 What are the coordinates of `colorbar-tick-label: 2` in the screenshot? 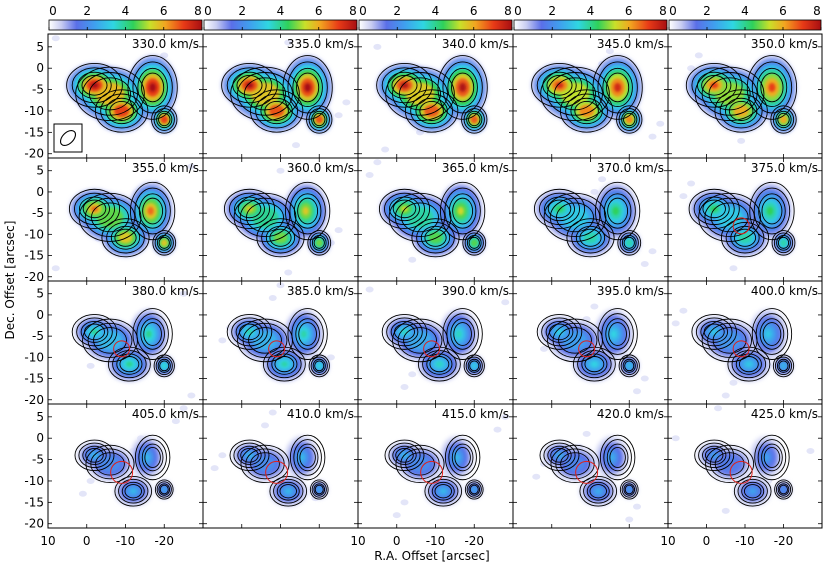 It's located at (397, 11).